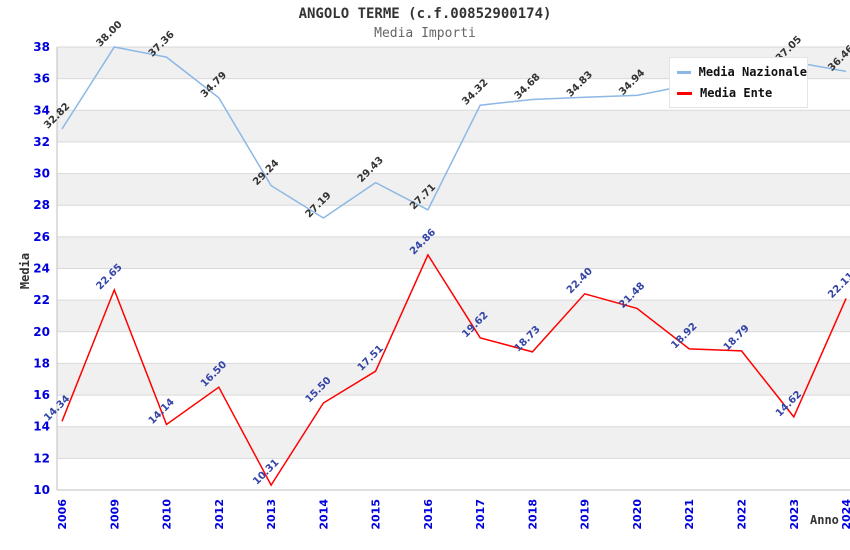 Image resolution: width=850 pixels, height=550 pixels. What do you see at coordinates (480, 514) in the screenshot?
I see `x-tick-label: 2017` at bounding box center [480, 514].